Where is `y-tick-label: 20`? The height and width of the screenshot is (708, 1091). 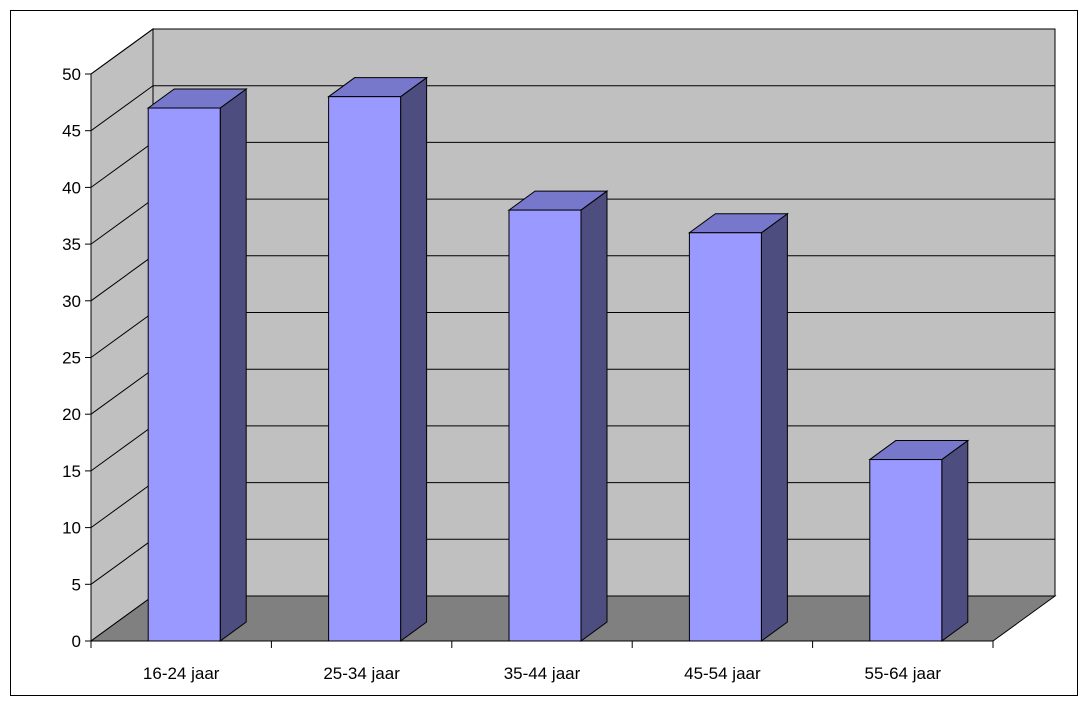 y-tick-label: 20 is located at coordinates (71, 414).